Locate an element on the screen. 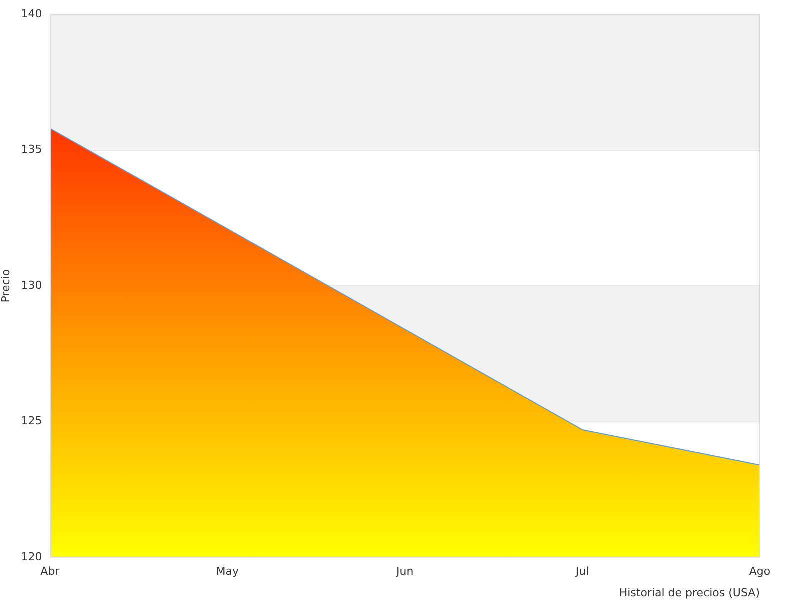 The image size is (800, 600). y-tick-label: 120 is located at coordinates (31, 557).